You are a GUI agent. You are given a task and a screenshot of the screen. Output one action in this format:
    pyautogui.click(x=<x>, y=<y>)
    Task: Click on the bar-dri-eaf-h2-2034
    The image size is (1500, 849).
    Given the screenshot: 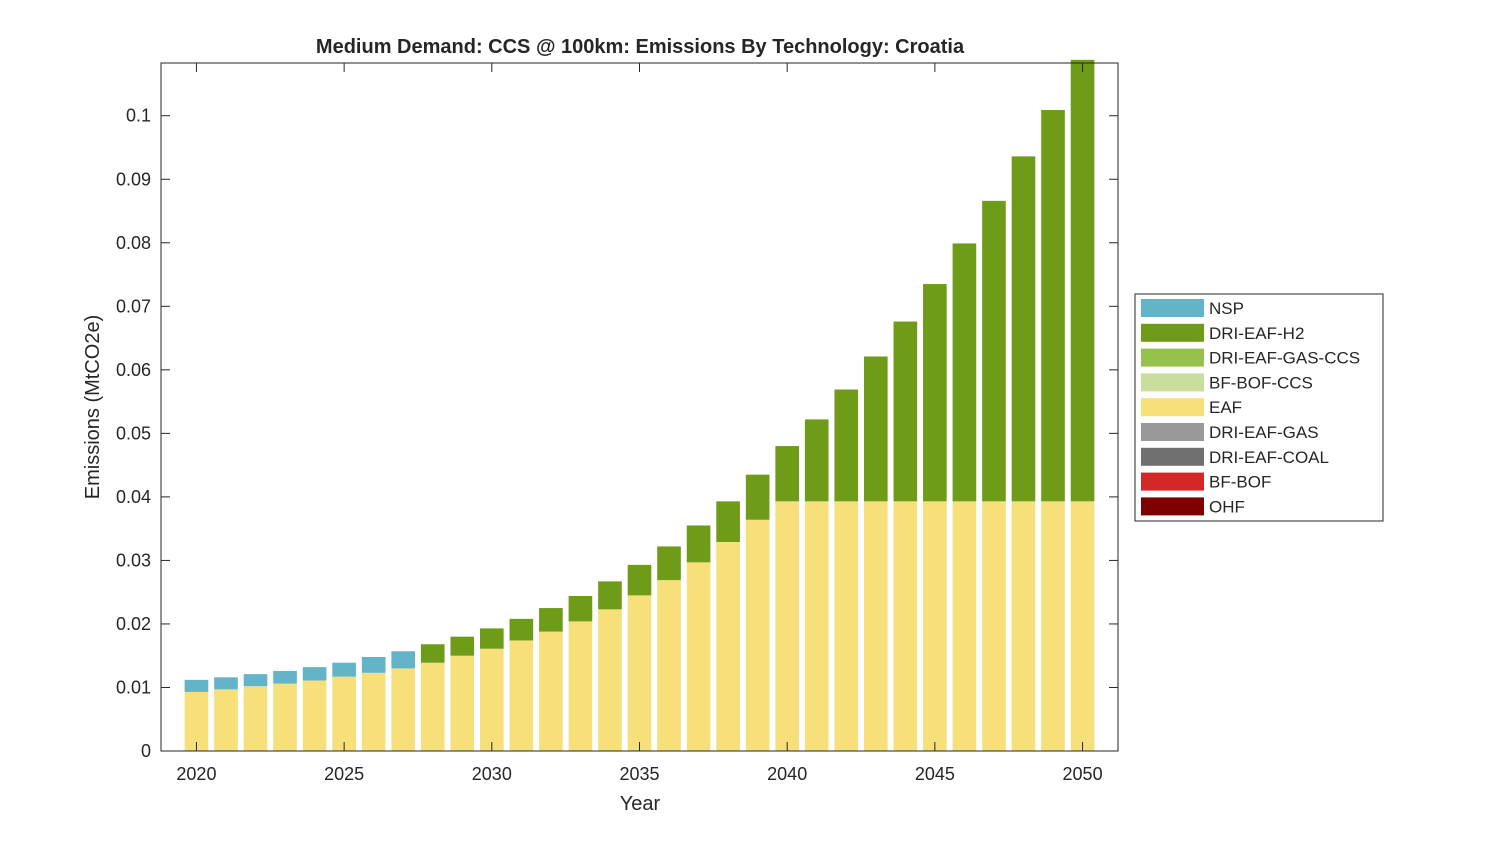 What is the action you would take?
    pyautogui.click(x=610, y=595)
    